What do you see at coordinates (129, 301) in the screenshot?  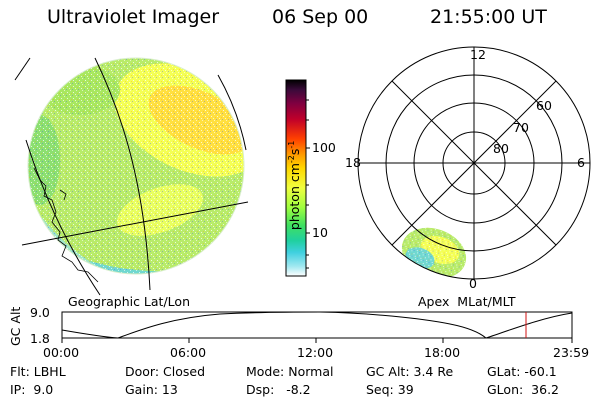 I see `geographic-label: Geographic Lat/Lon` at bounding box center [129, 301].